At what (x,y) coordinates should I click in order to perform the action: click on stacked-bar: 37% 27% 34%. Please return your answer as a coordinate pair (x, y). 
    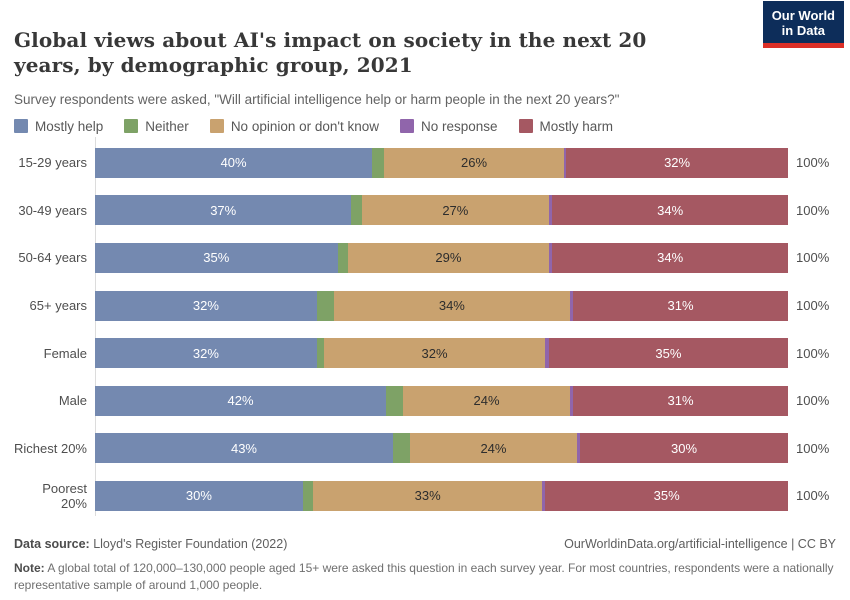
    Looking at the image, I should click on (441, 210).